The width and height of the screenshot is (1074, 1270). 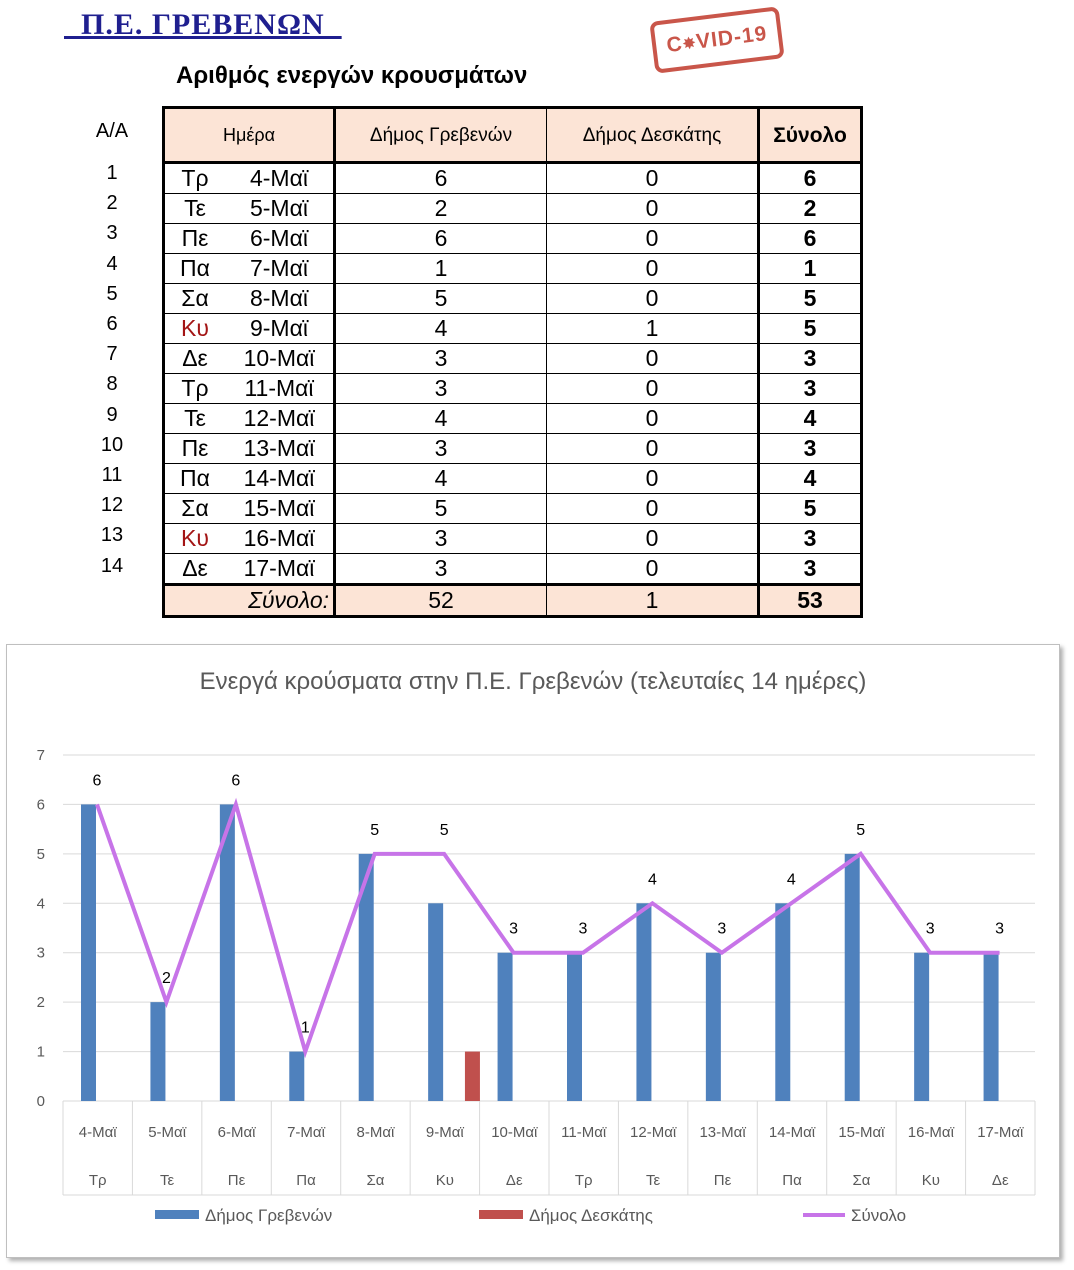 I want to click on x-tick-label: 5-Μαϊ, so click(x=167, y=1132).